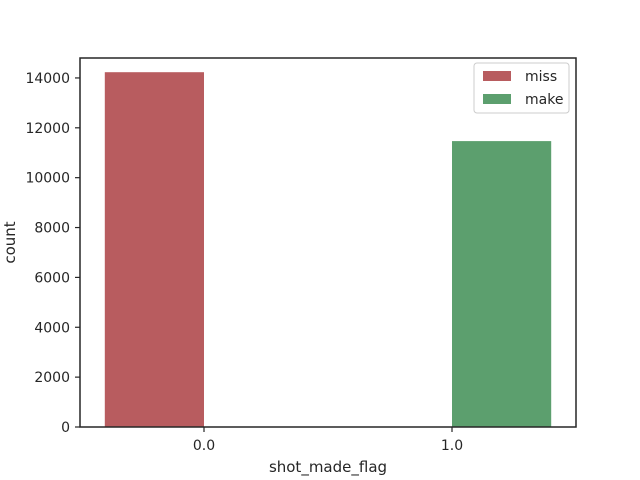  What do you see at coordinates (452, 446) in the screenshot?
I see `x-tick-label: 1.0` at bounding box center [452, 446].